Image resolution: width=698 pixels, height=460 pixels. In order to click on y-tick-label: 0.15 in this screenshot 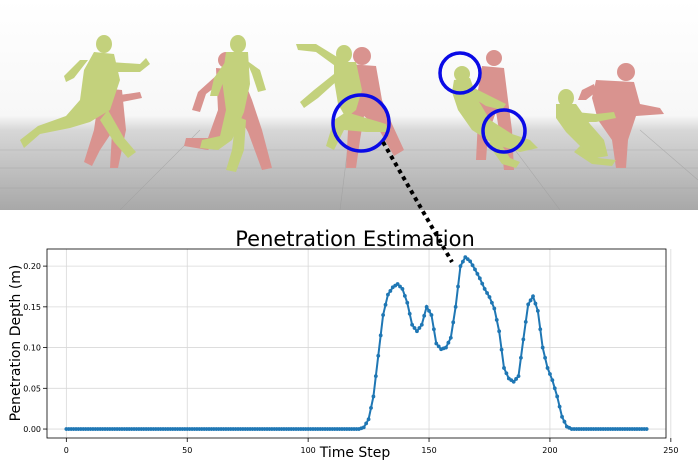, I will do `click(32, 307)`.